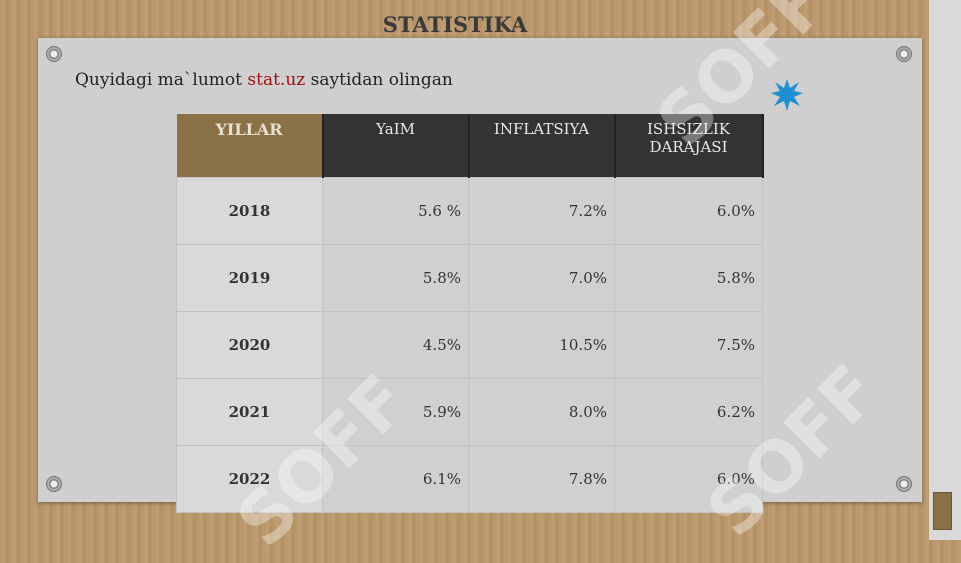  Describe the element at coordinates (541, 211) in the screenshot. I see `value-cell: 7.2%` at that location.